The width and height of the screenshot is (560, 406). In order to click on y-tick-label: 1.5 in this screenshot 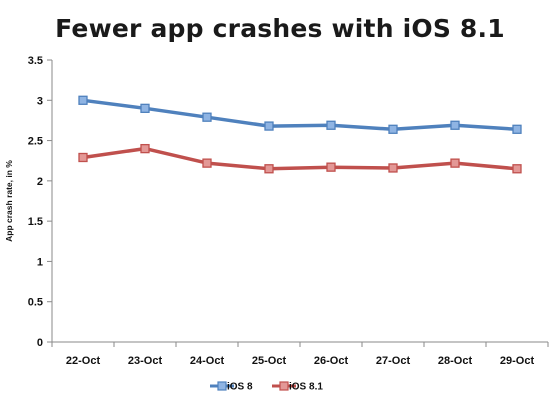, I will do `click(35, 222)`.